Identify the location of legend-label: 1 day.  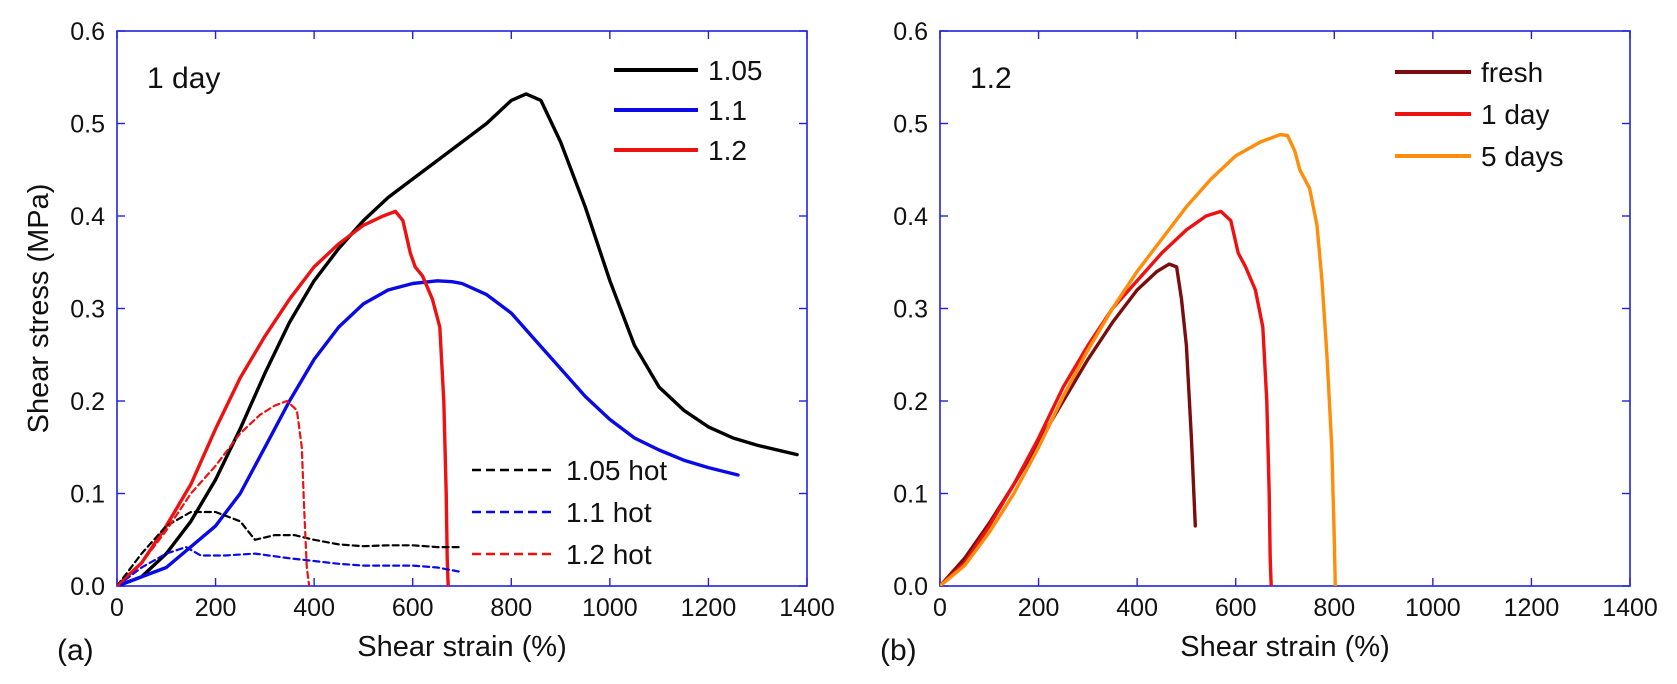
(1515, 114).